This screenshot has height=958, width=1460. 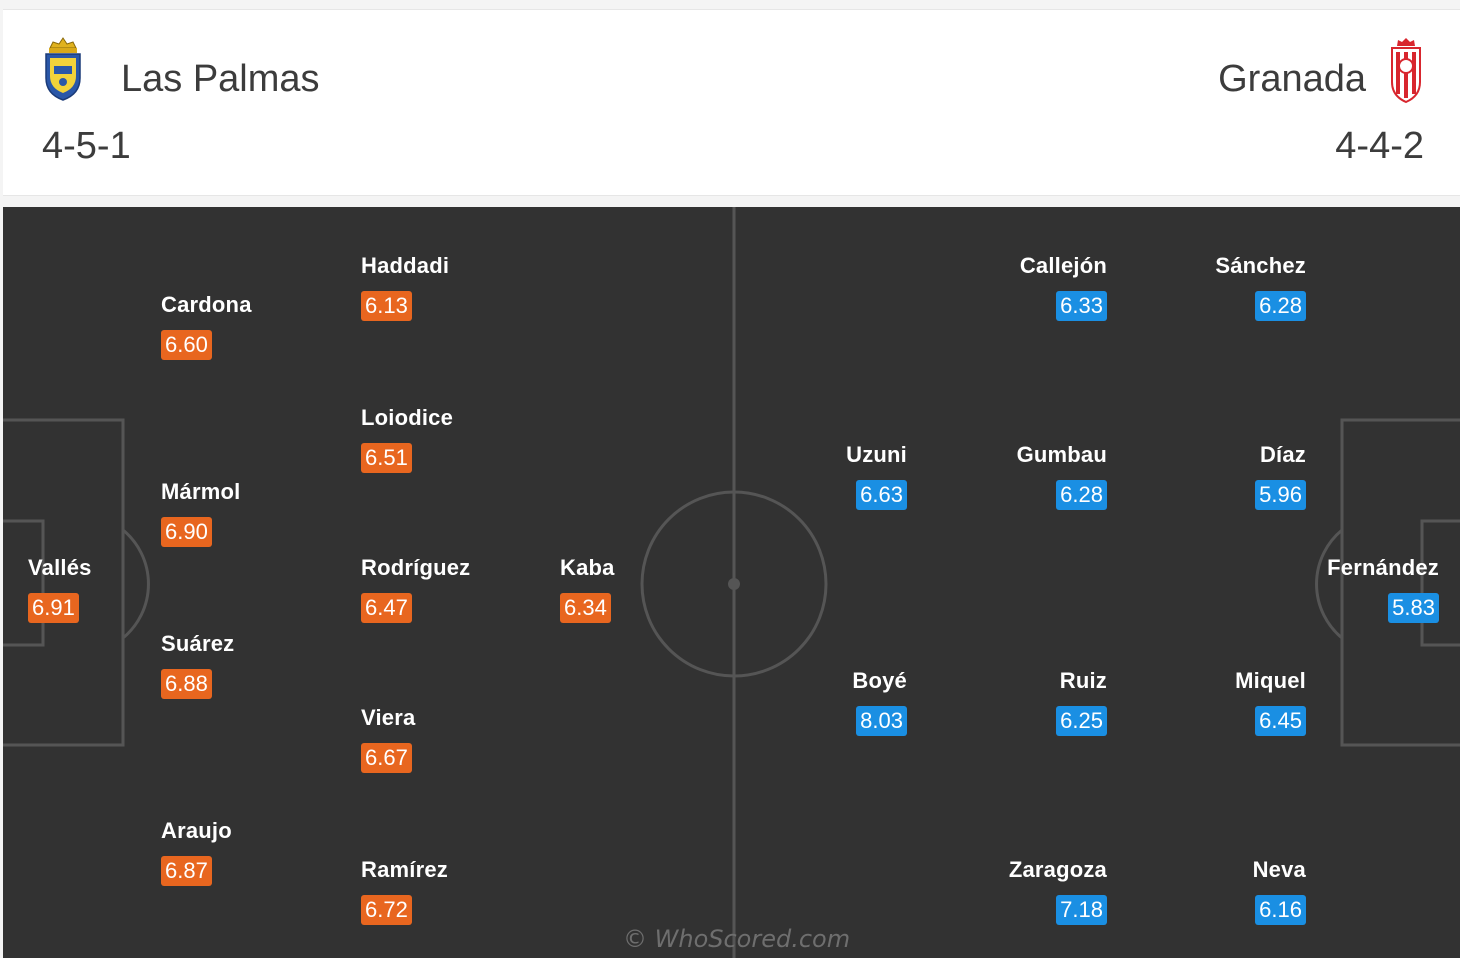 I want to click on player-zaragoza: Zaragoza 7.18, so click(x=1017, y=891).